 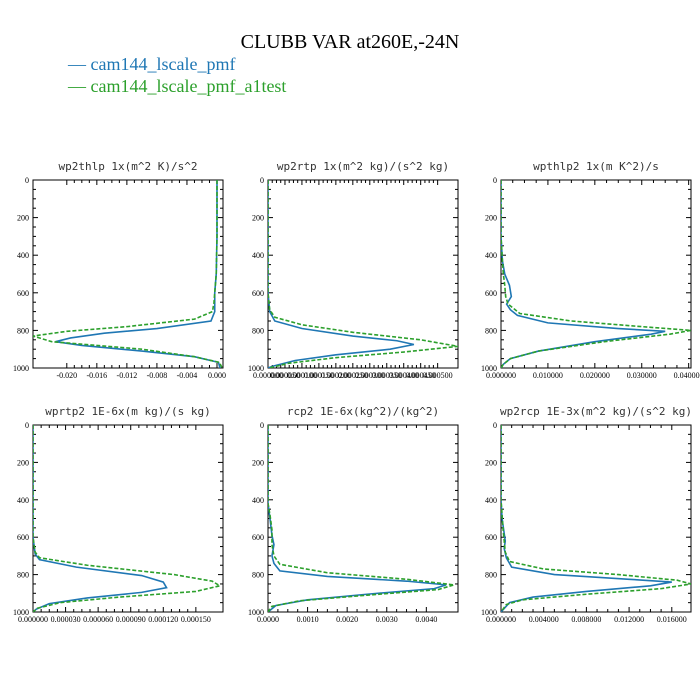 What do you see at coordinates (404, 375) in the screenshot?
I see `x-tick-label: 0.000400` at bounding box center [404, 375].